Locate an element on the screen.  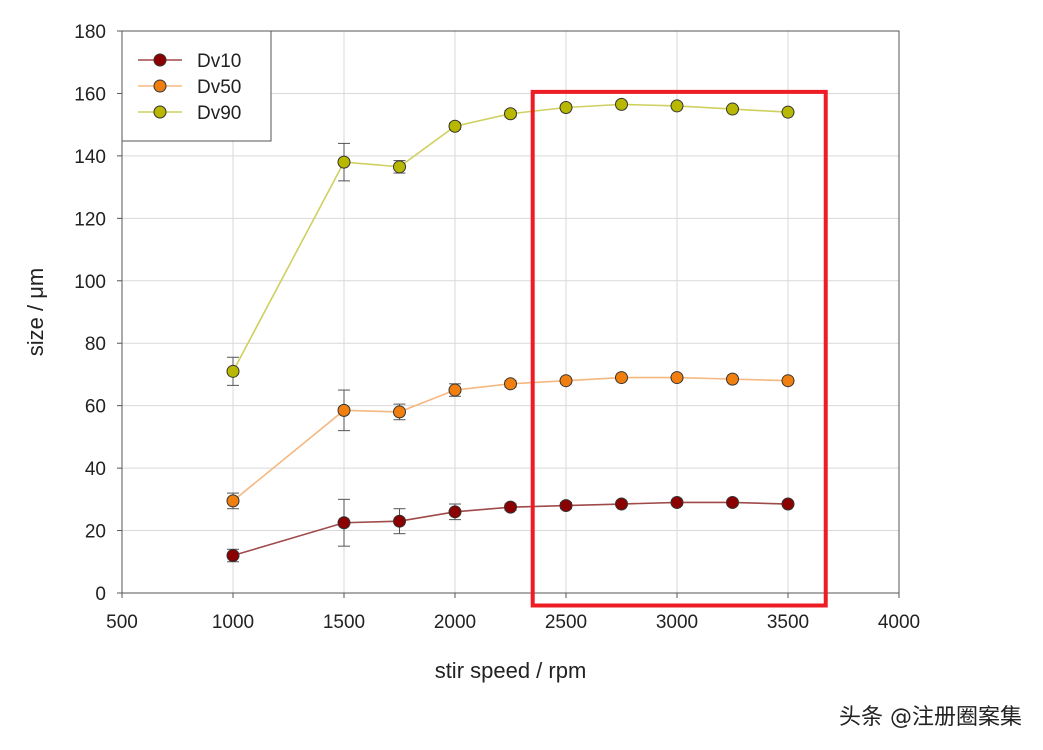
legend-label: Dv50 is located at coordinates (219, 87).